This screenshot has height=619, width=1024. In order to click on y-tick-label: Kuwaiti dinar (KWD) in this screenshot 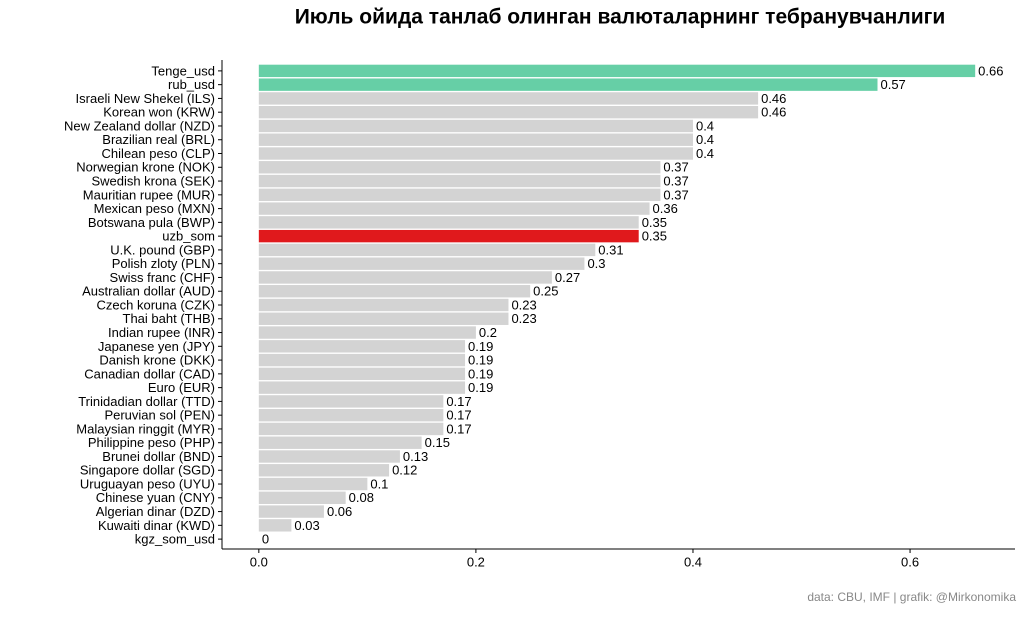, I will do `click(156, 525)`.